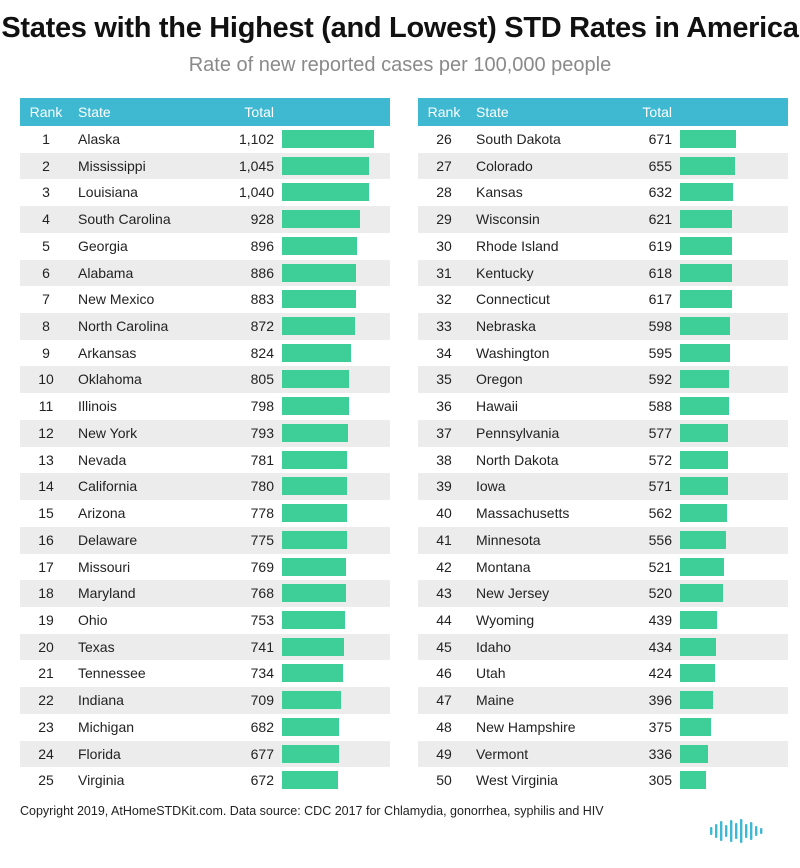 The width and height of the screenshot is (800, 868). What do you see at coordinates (444, 726) in the screenshot?
I see `rank-cell: 48` at bounding box center [444, 726].